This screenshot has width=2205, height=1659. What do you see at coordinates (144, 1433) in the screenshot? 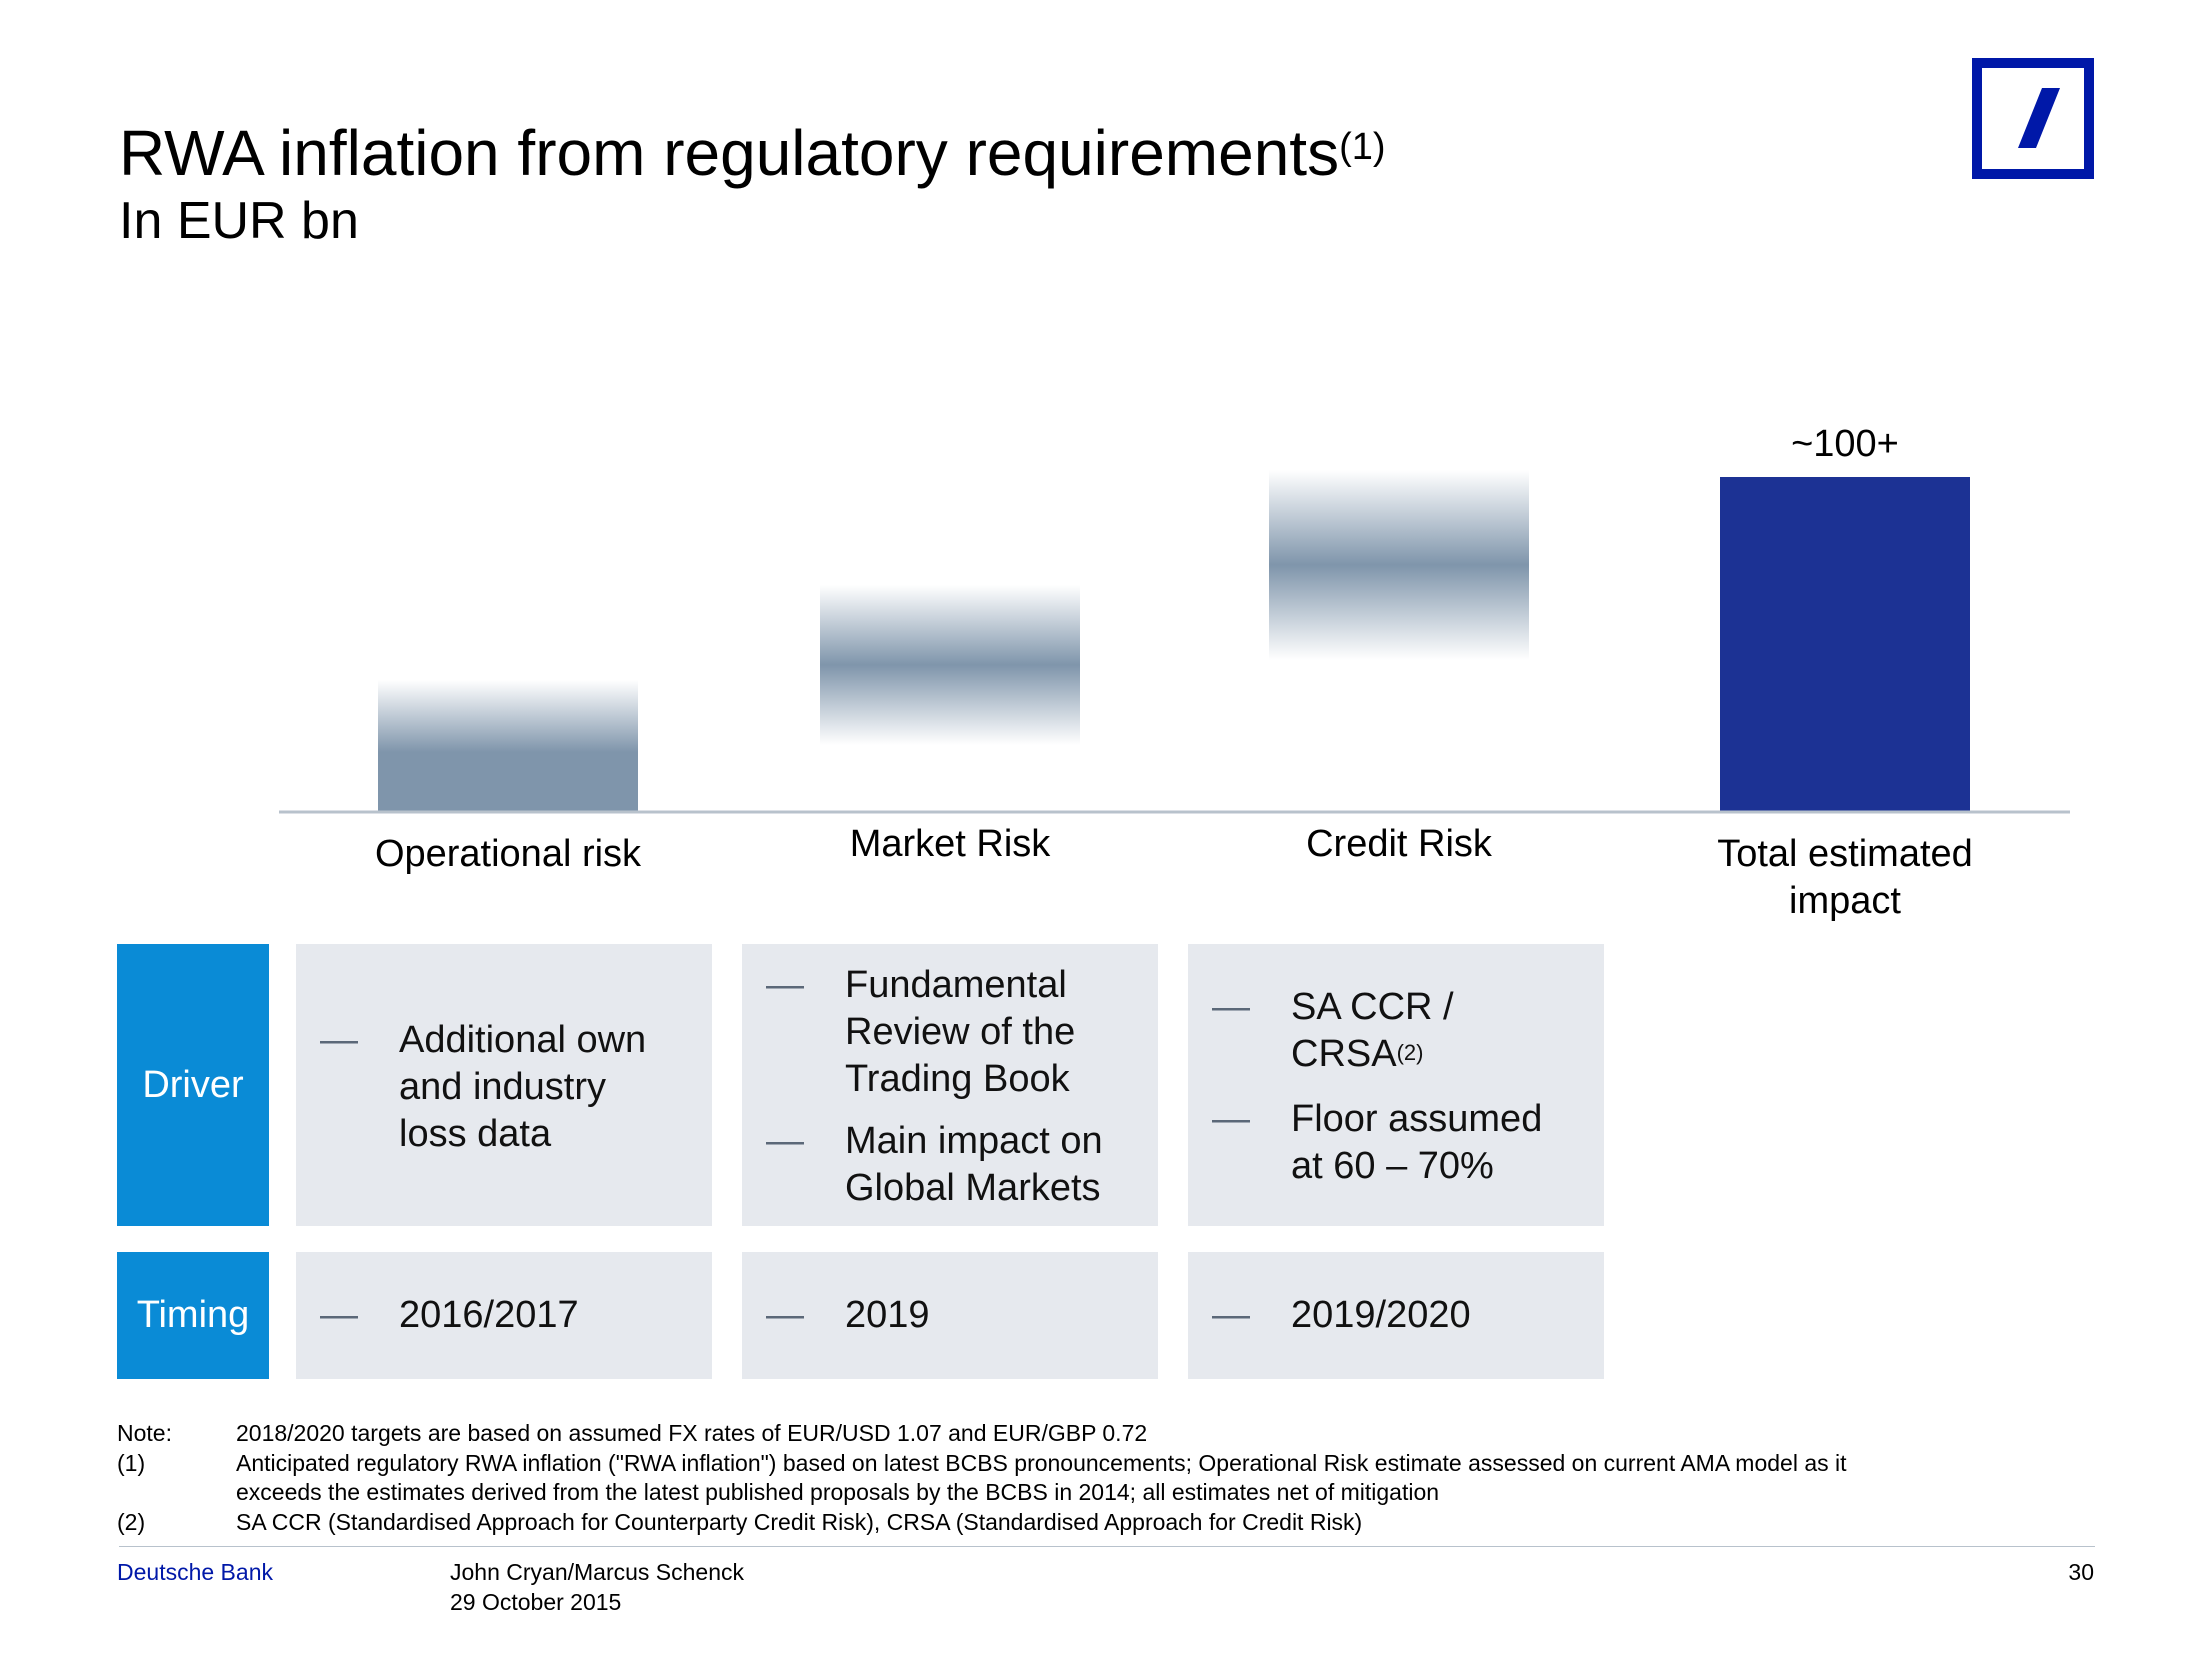
I see `note-label: Note:` at bounding box center [144, 1433].